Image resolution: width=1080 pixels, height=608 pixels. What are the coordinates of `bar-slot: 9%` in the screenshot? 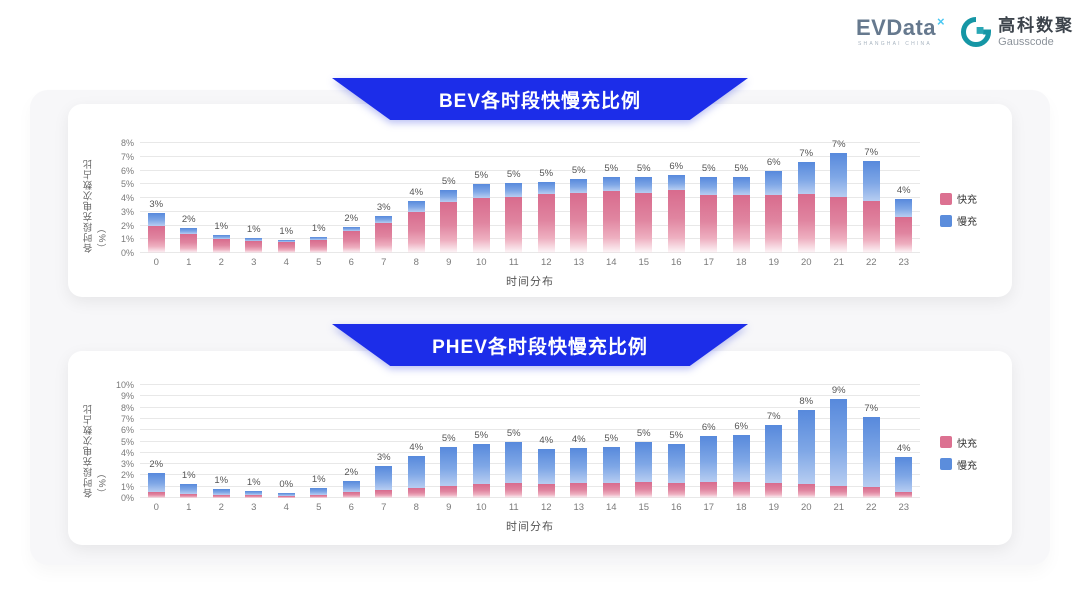 It's located at (839, 441).